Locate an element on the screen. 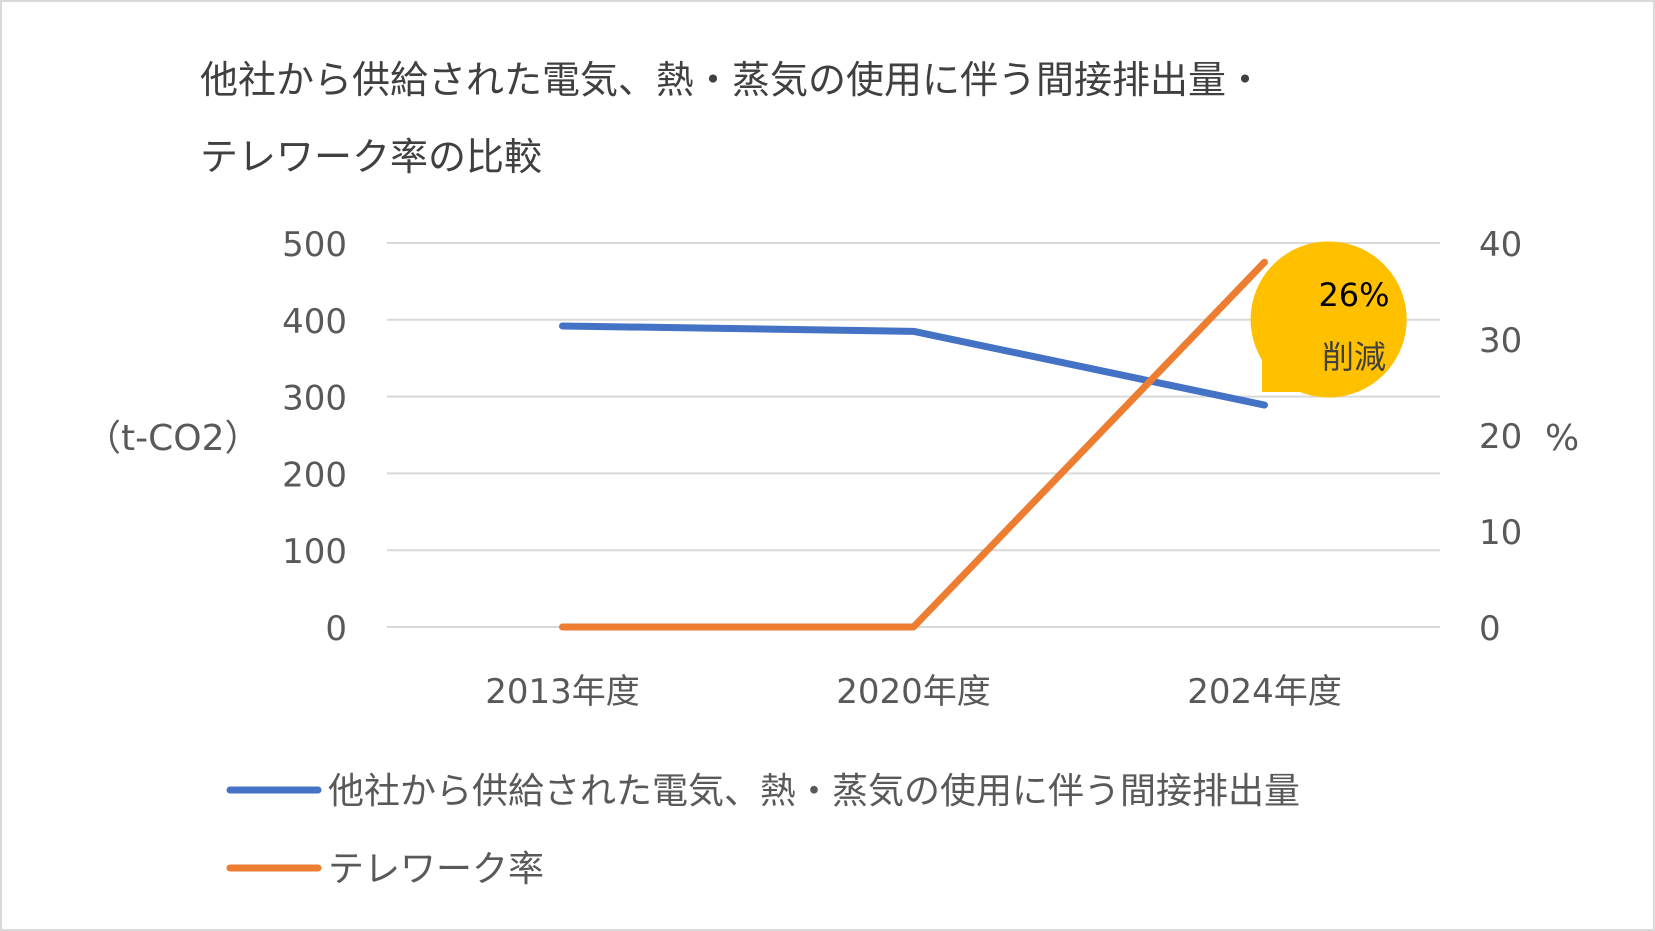 The image size is (1655, 931). left-axis-label: （t-CO2） is located at coordinates (172, 438).